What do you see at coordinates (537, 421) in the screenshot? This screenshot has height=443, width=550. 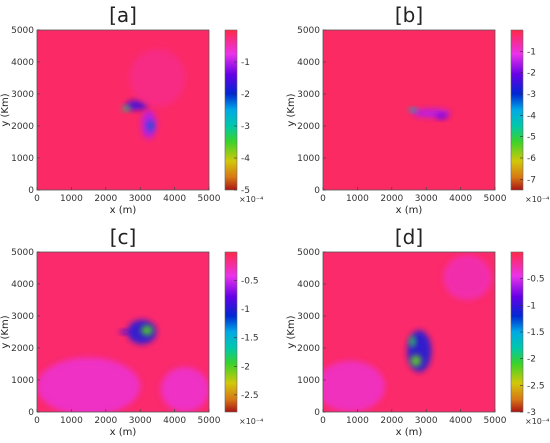 I see `colorbar-multiplier: ×10⁻⁴` at bounding box center [537, 421].